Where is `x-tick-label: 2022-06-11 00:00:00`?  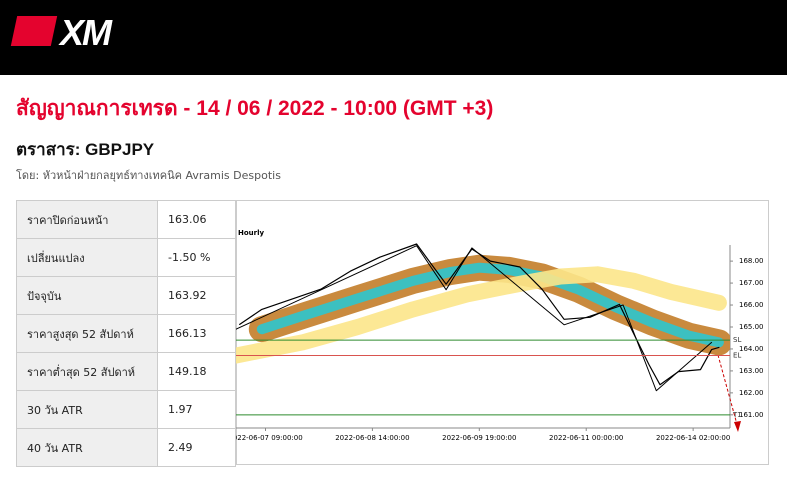
x-tick-label: 2022-06-11 00:00:00 is located at coordinates (586, 438).